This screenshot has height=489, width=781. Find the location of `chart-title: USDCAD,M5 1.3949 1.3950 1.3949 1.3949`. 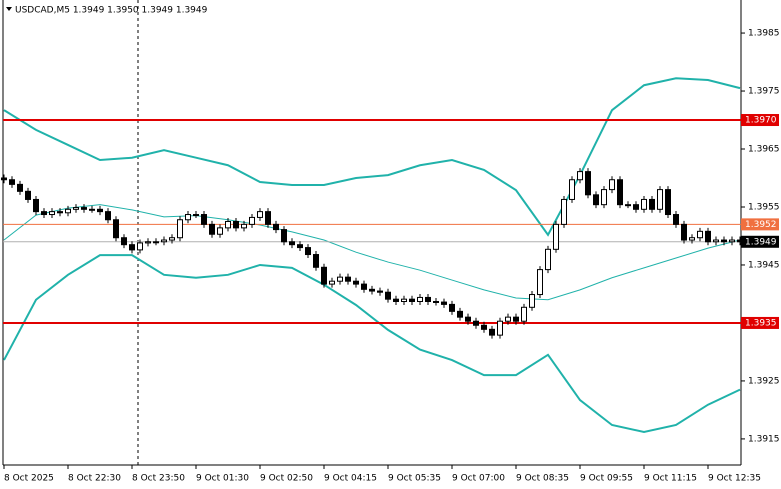

chart-title: USDCAD,M5 1.3949 1.3950 1.3949 1.3949 is located at coordinates (111, 11).